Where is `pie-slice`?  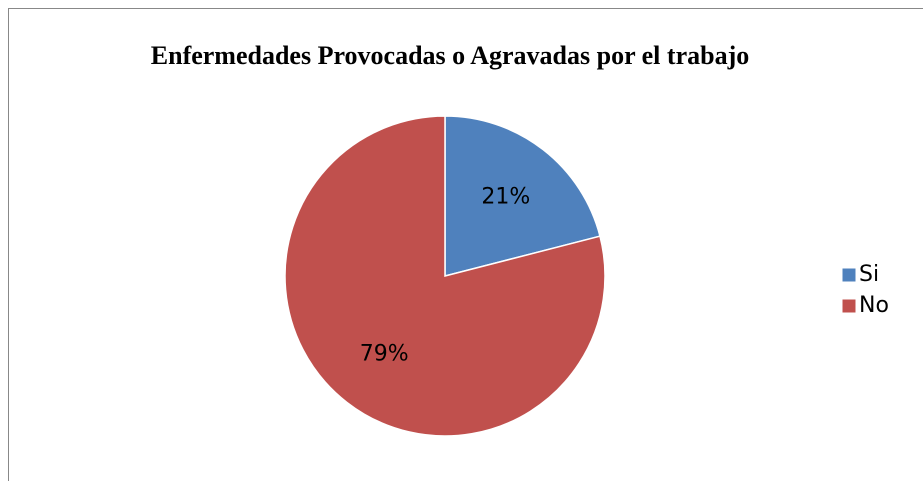 pie-slice is located at coordinates (522, 196).